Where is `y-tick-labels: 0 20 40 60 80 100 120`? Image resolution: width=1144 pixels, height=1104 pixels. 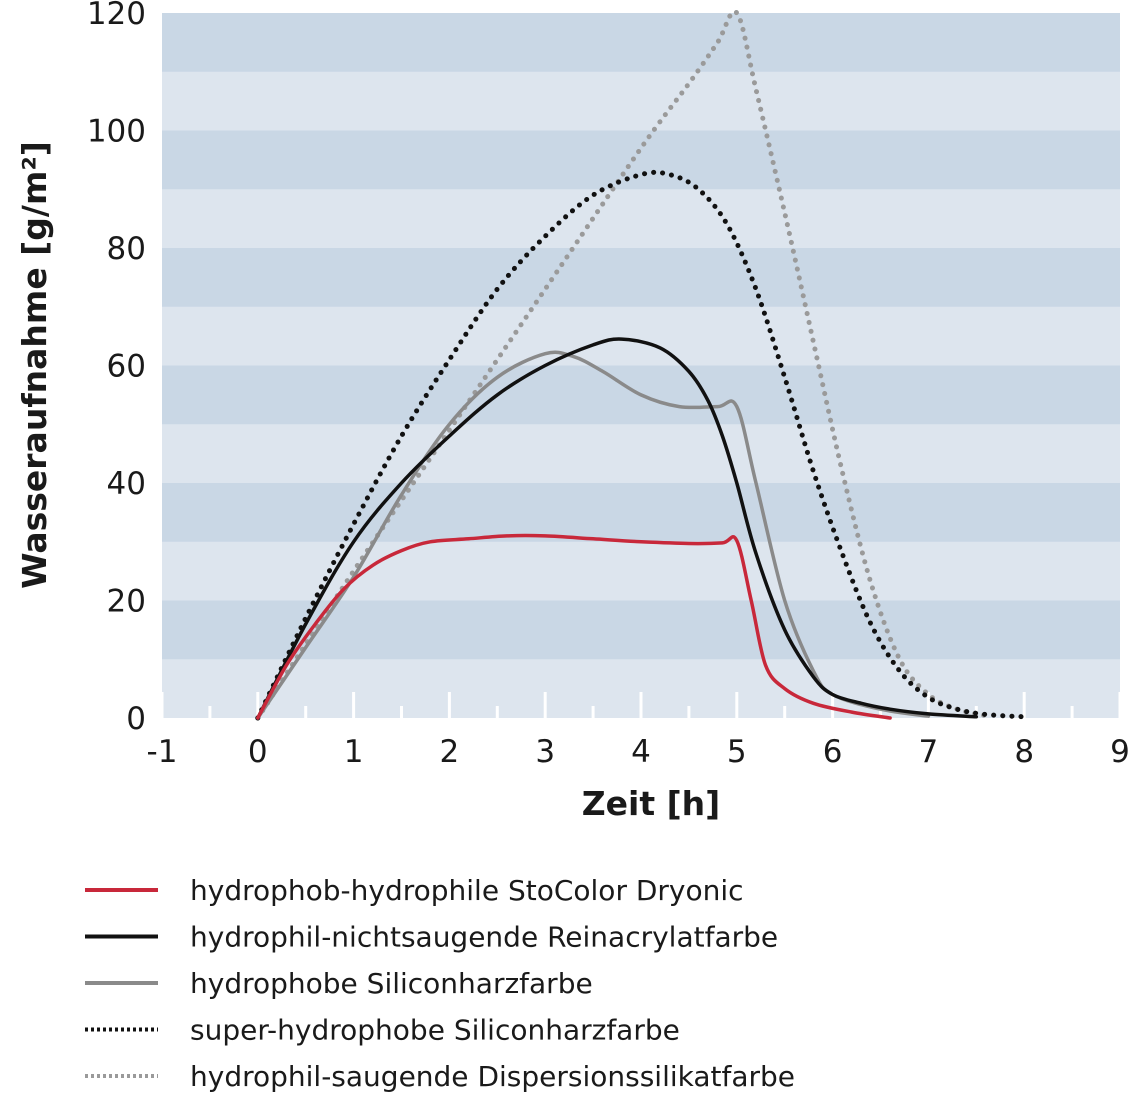
y-tick-labels: 0 20 40 60 80 100 120 is located at coordinates (116, 368).